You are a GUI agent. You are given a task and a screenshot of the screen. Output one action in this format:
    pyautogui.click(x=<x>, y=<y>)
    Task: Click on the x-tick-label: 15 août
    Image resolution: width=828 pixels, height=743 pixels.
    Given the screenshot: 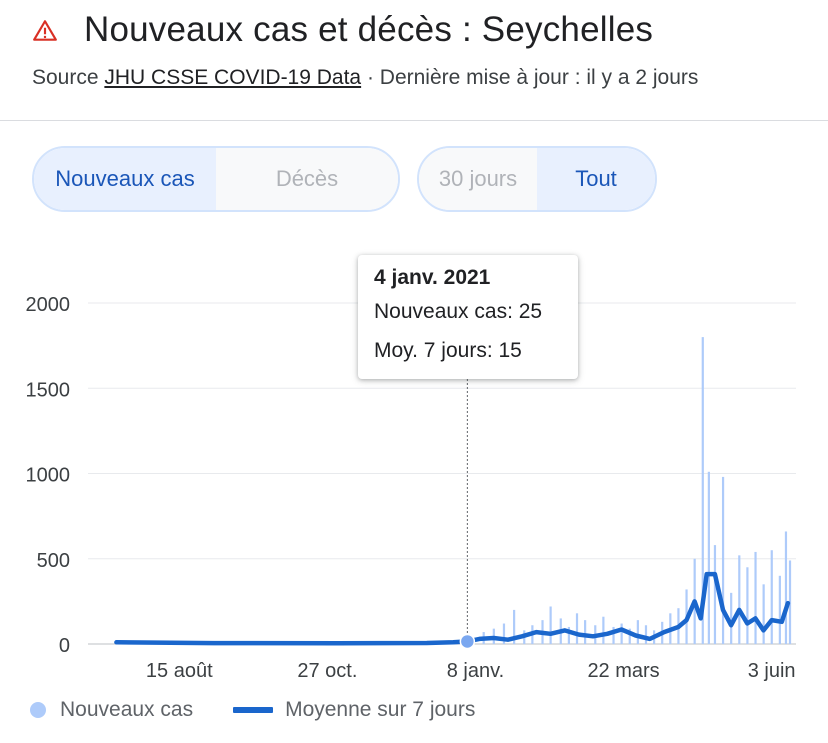 What is the action you would take?
    pyautogui.click(x=179, y=671)
    